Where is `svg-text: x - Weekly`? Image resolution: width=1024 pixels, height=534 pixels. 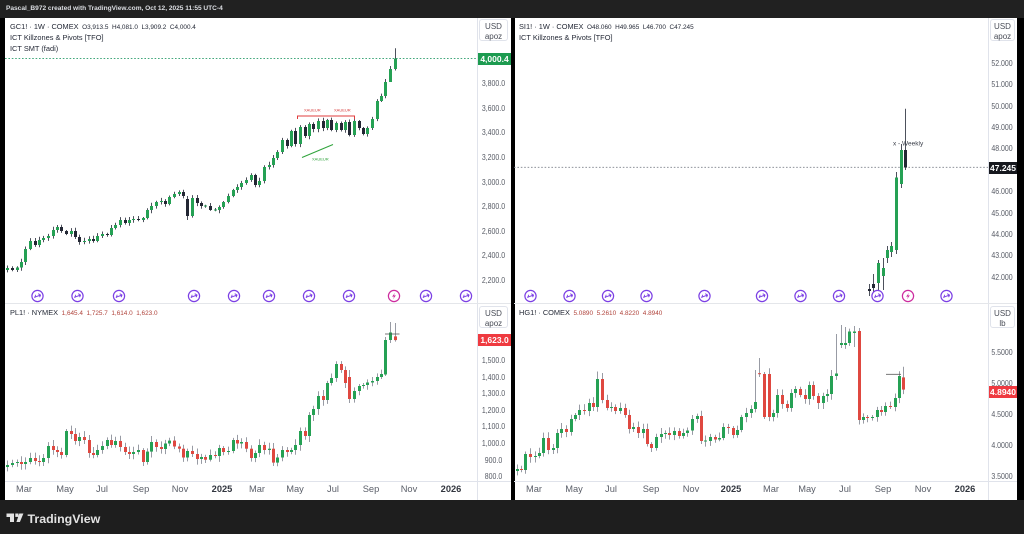 svg-text: x - Weekly is located at coordinates (908, 144).